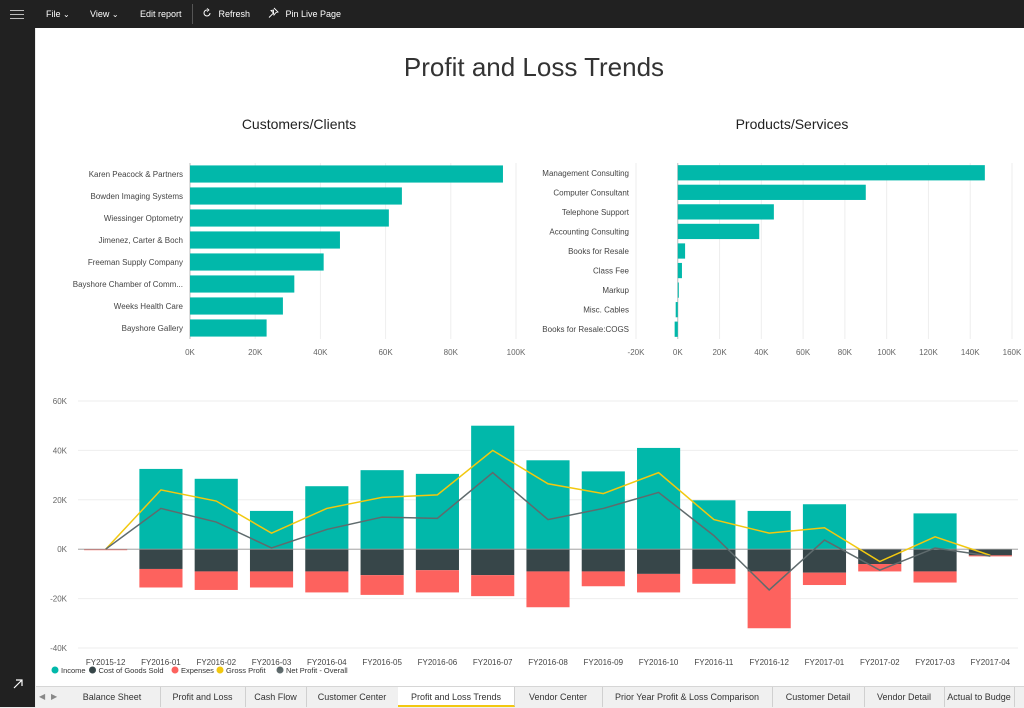 This screenshot has width=1024, height=708. What do you see at coordinates (979, 697) in the screenshot?
I see `tab-actual-to-budge: Actual to Budge` at bounding box center [979, 697].